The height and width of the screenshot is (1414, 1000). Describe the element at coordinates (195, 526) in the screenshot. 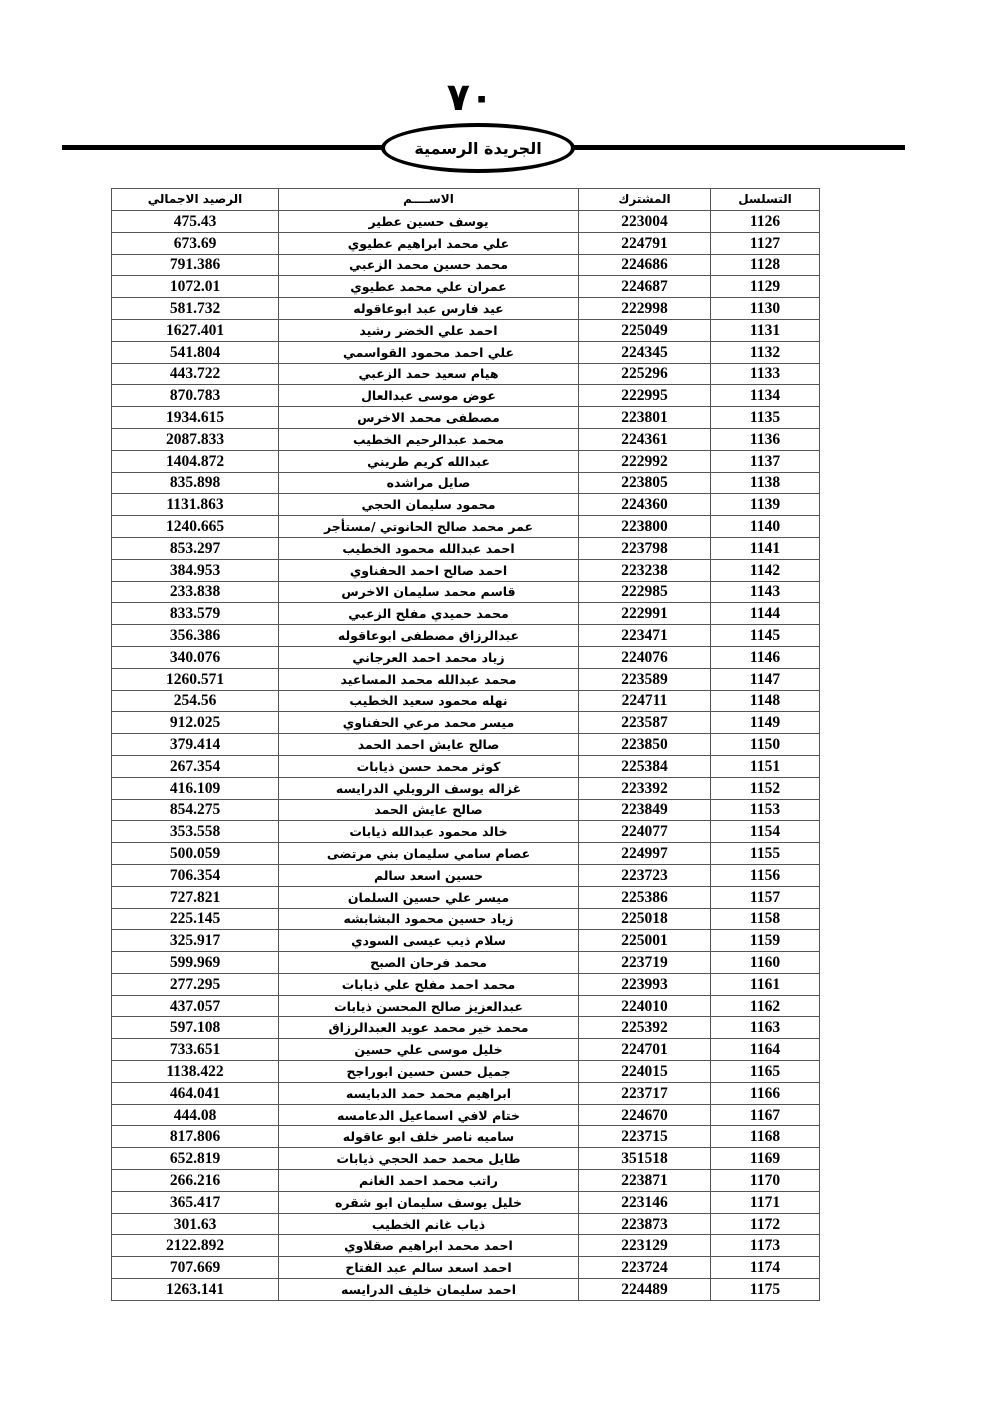

I see `cell-balance: 1240.665` at that location.